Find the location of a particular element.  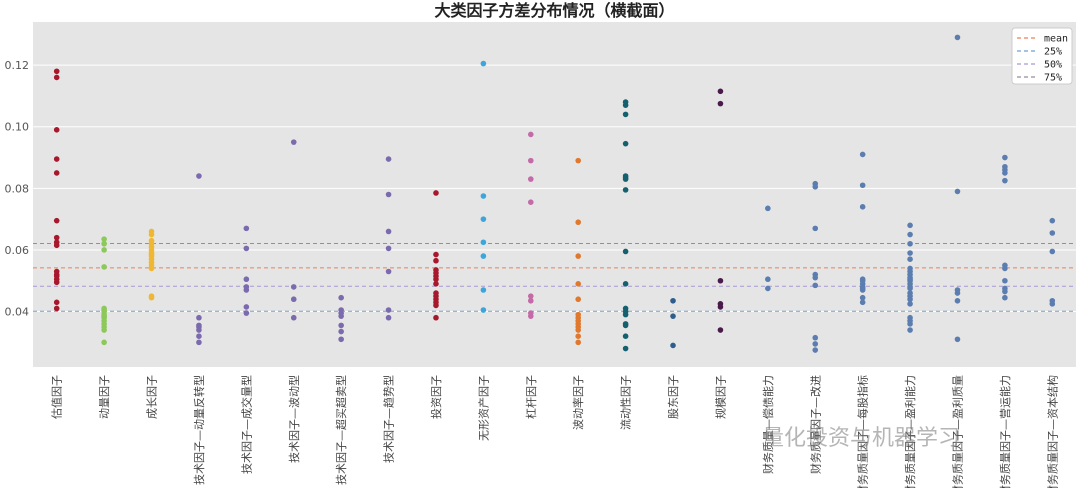

x-tick-label: 流动性因子 is located at coordinates (626, 402).